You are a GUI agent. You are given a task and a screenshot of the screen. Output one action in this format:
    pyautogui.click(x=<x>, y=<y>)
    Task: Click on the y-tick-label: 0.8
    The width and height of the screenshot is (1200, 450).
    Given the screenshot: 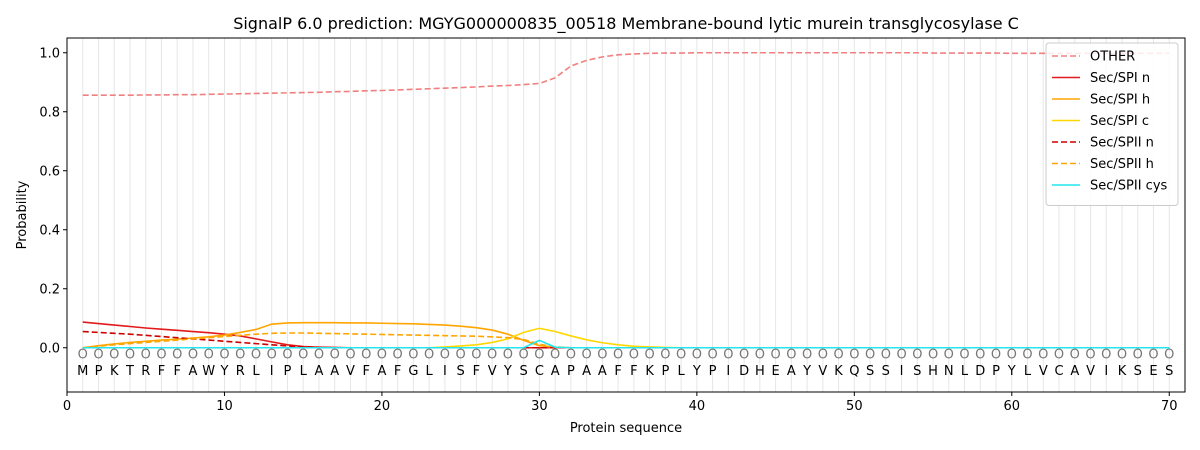 What is the action you would take?
    pyautogui.click(x=49, y=112)
    